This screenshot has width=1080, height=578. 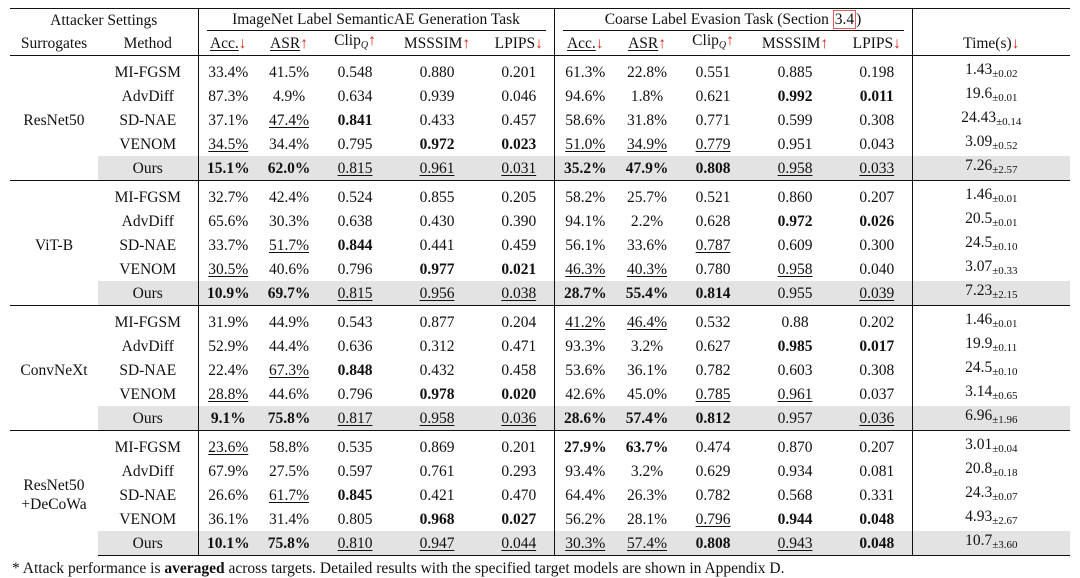 I want to click on cell-value: 0.814, so click(x=713, y=293).